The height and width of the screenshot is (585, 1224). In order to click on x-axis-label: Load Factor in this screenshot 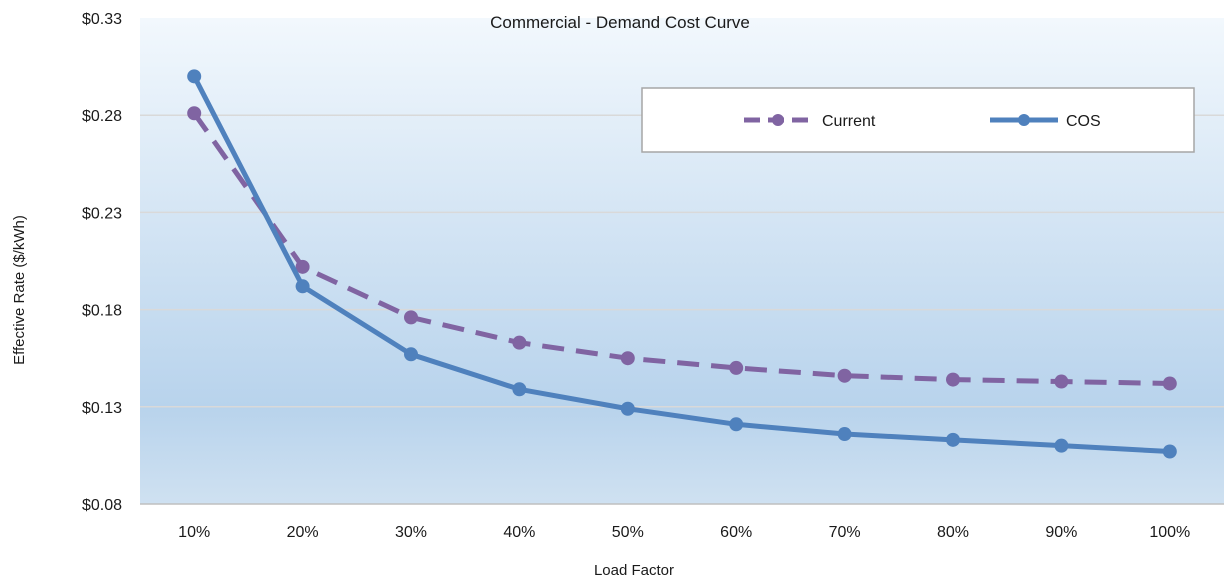, I will do `click(634, 570)`.